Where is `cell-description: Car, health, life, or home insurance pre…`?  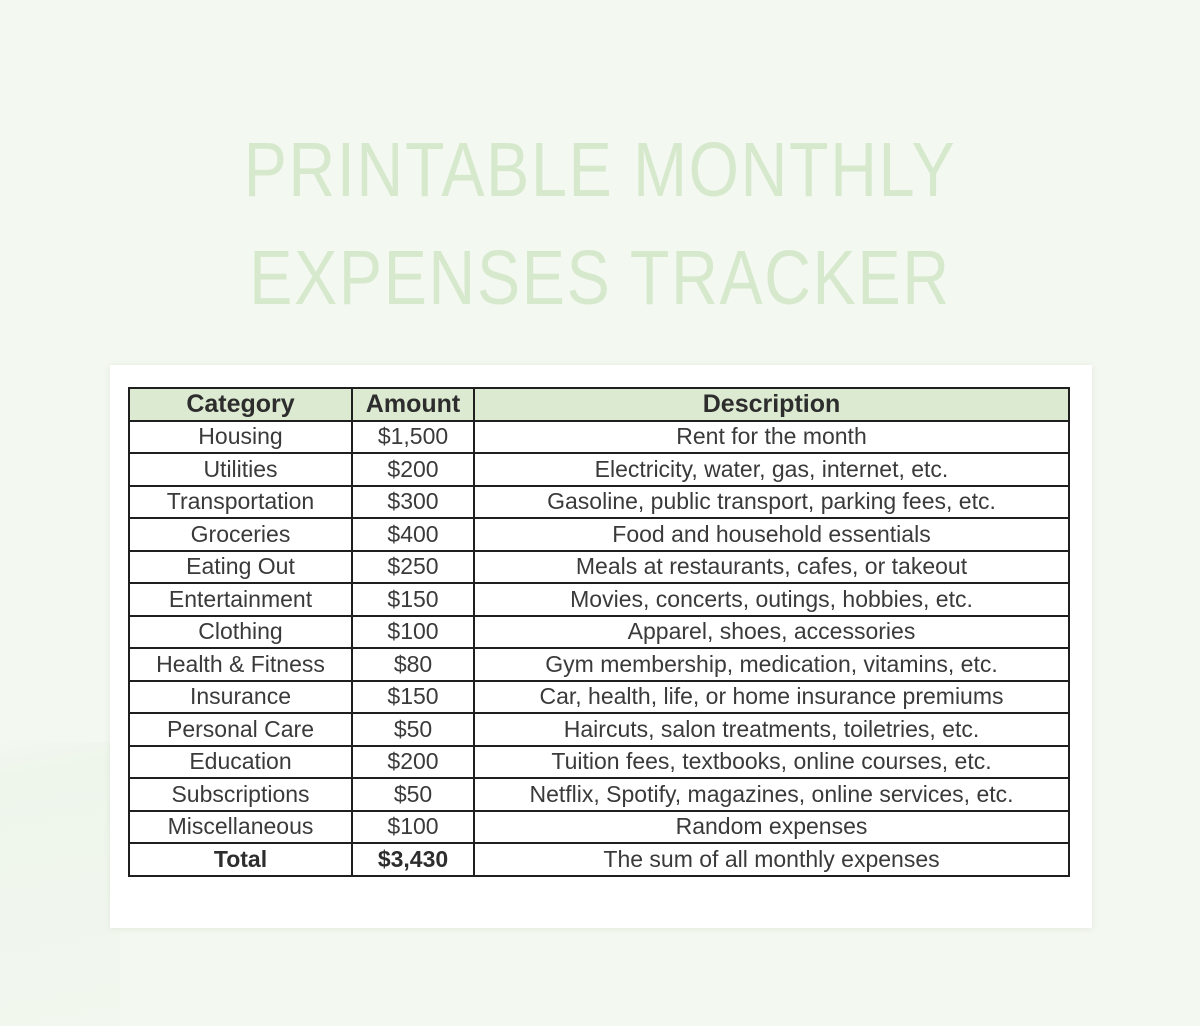
cell-description: Car, health, life, or home insurance pre… is located at coordinates (771, 696).